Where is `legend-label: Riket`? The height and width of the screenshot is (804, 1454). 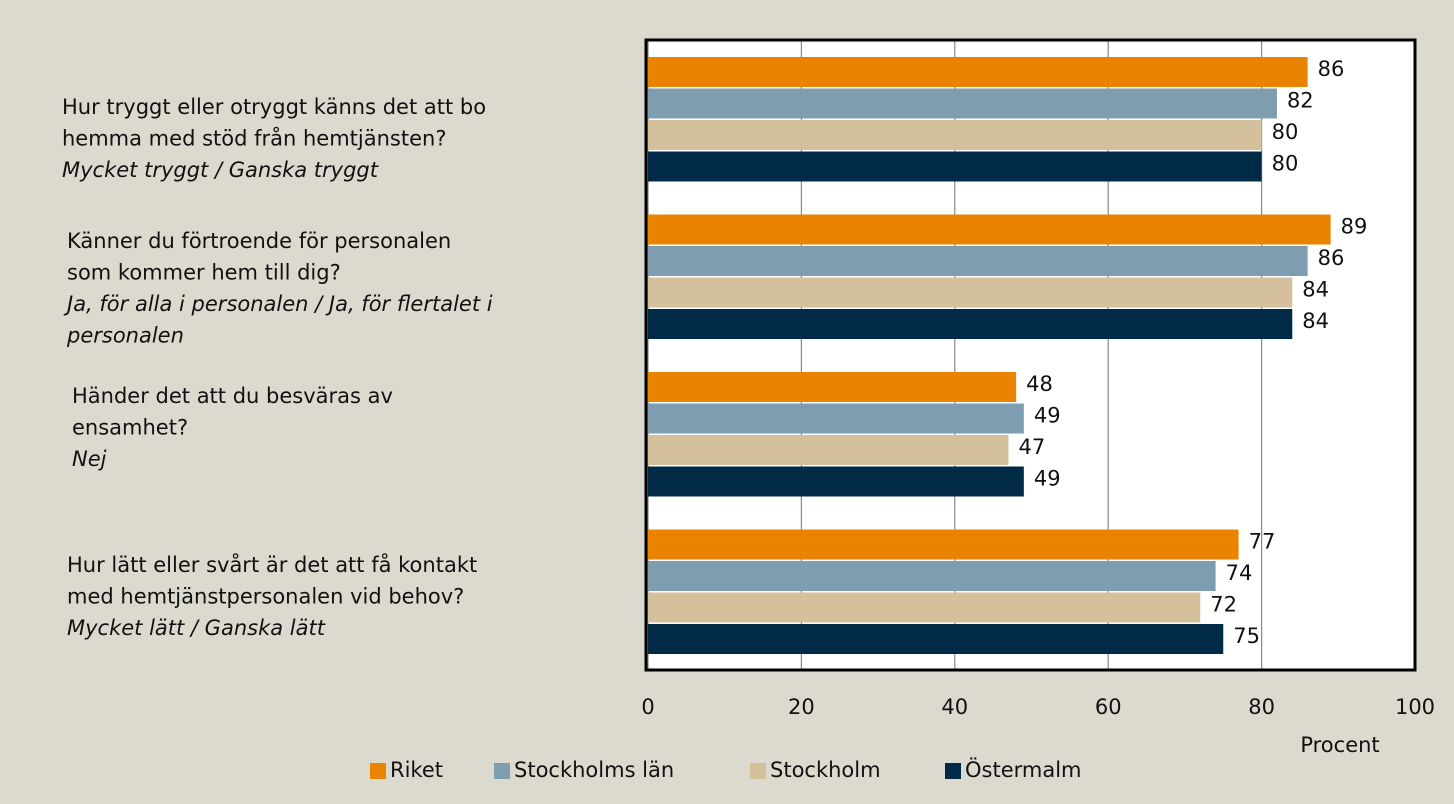 legend-label: Riket is located at coordinates (416, 770).